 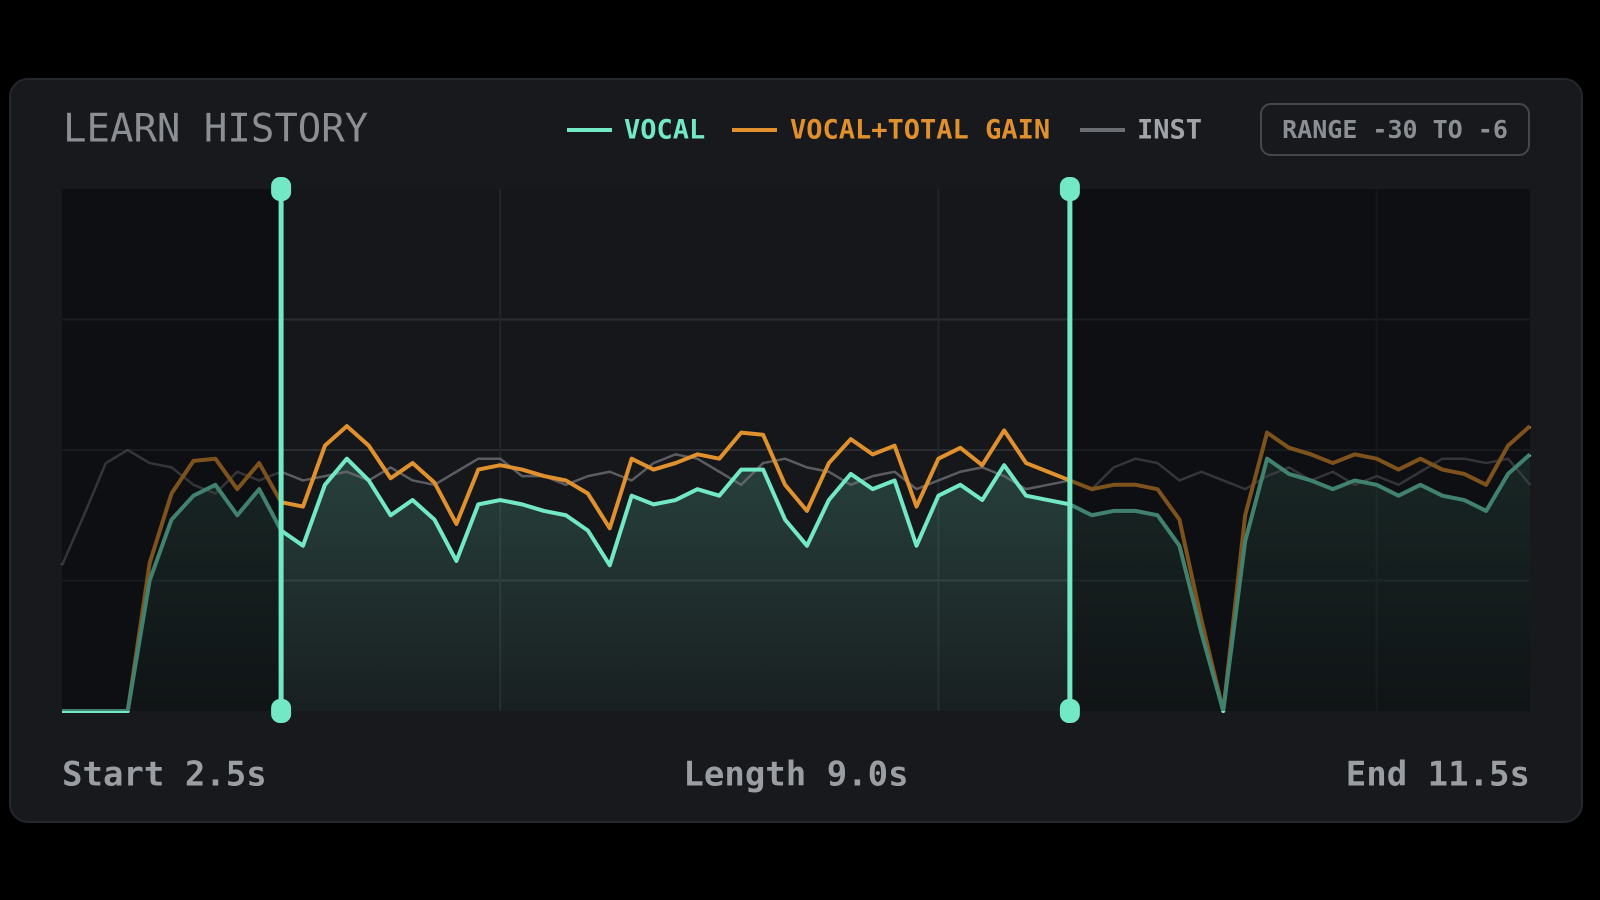 What do you see at coordinates (1438, 775) in the screenshot?
I see `end-label: End 11.5s` at bounding box center [1438, 775].